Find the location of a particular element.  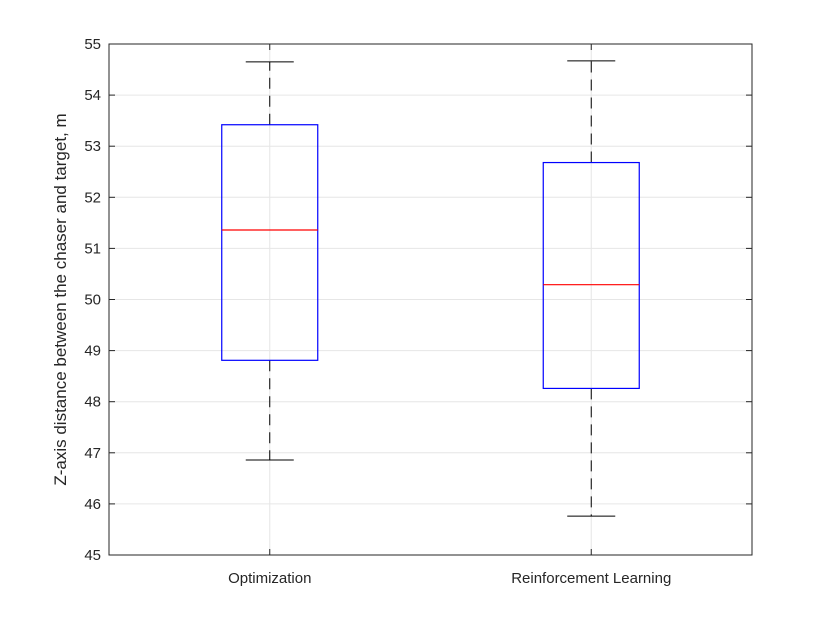

y-tick-label: 48 is located at coordinates (92, 402).